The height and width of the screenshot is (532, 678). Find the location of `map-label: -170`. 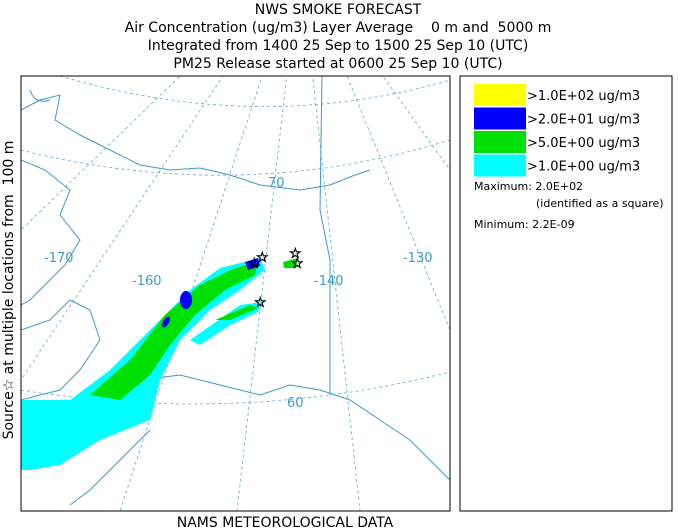

map-label: -170 is located at coordinates (59, 258).